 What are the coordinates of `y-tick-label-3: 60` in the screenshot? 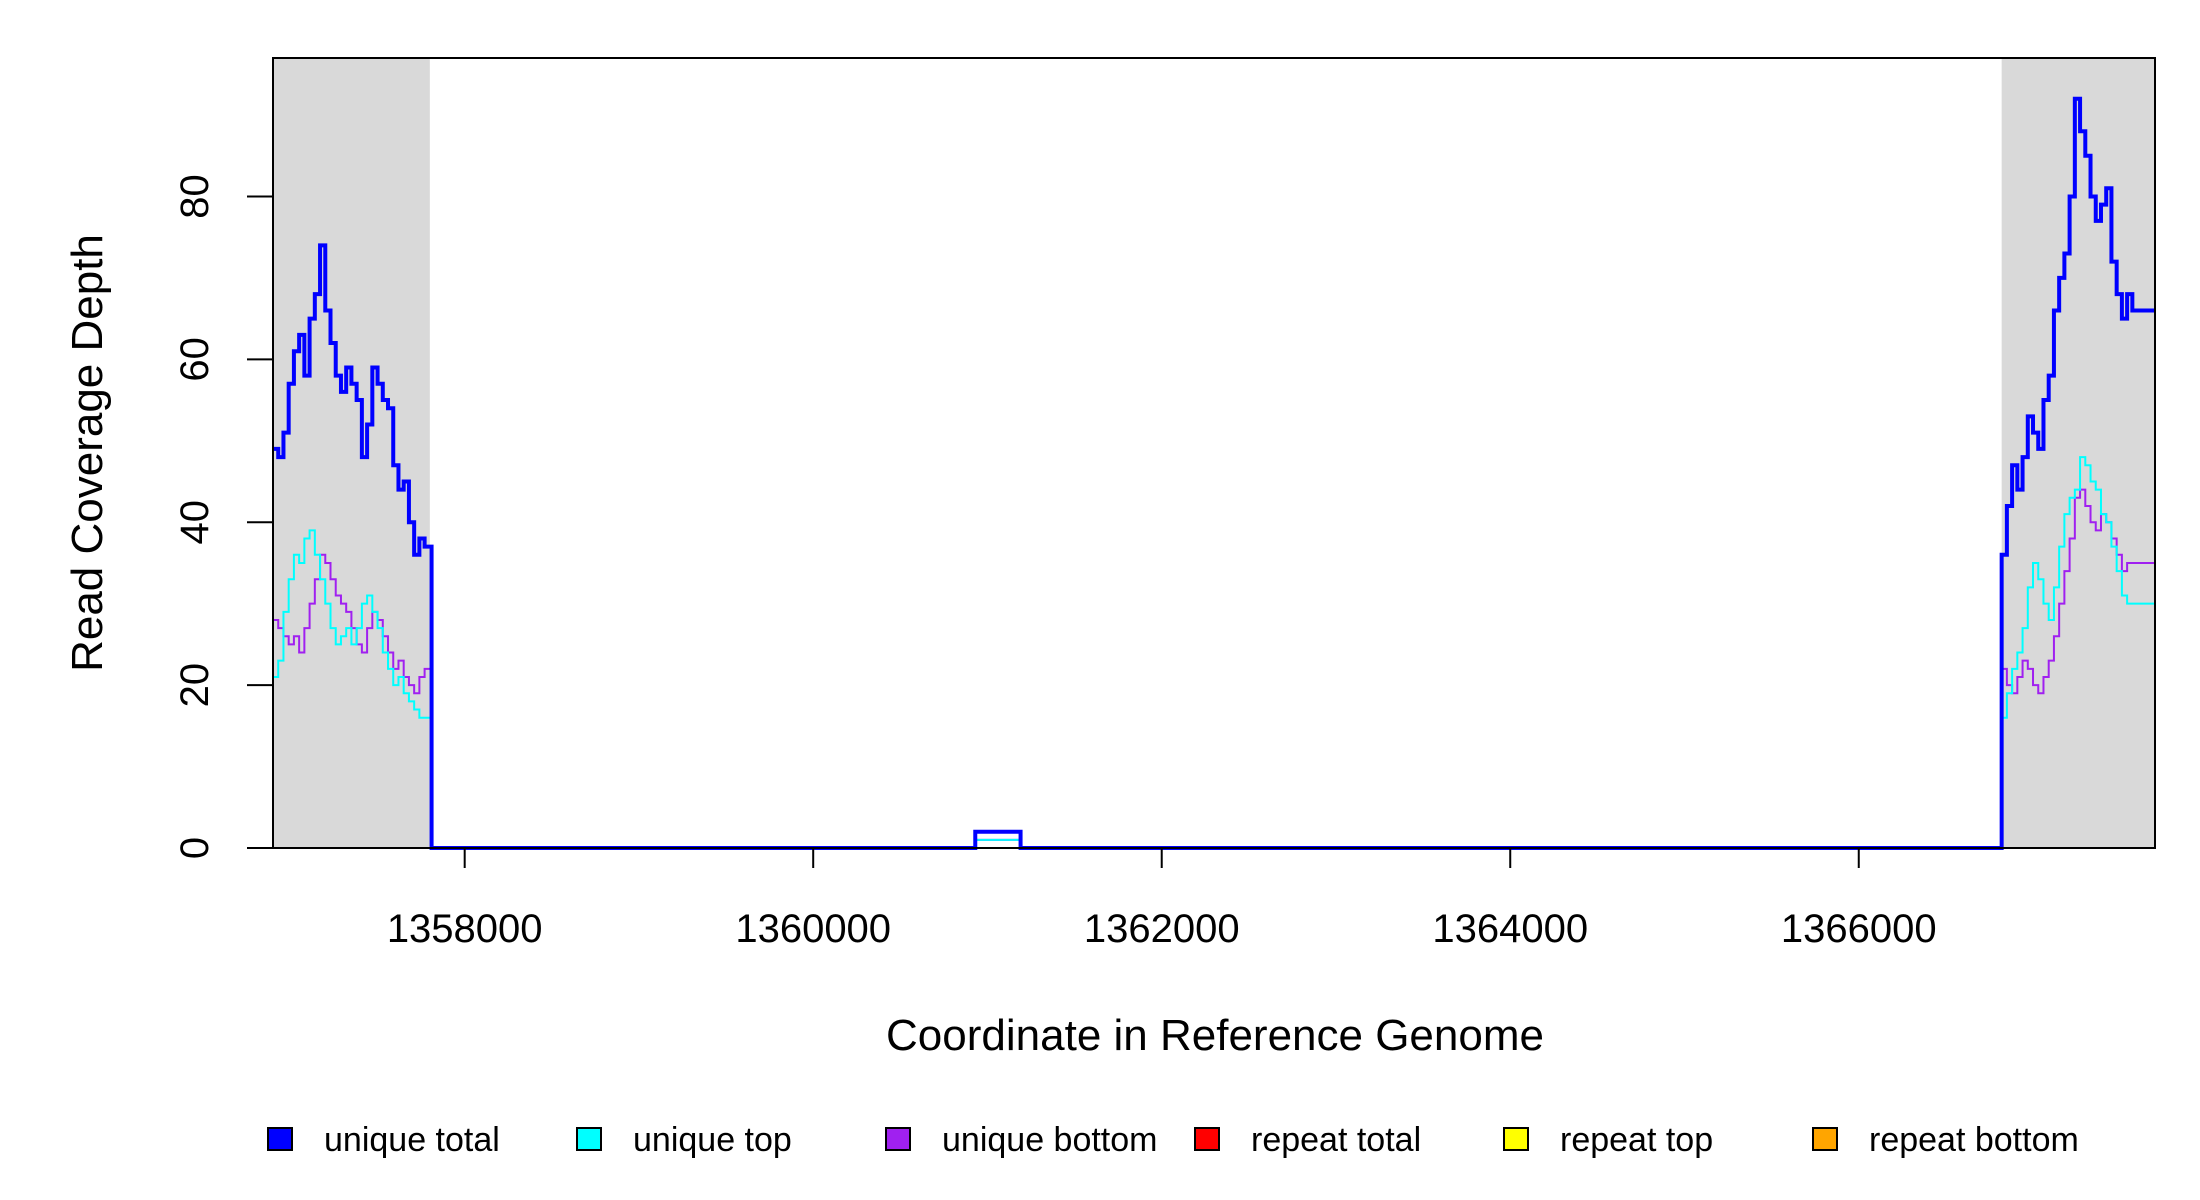 It's located at (195, 359).